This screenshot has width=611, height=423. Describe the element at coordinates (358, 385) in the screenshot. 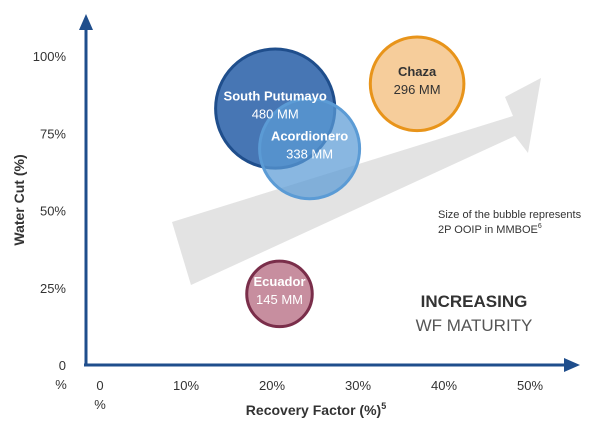

I see `x-tick-label: 30%` at that location.